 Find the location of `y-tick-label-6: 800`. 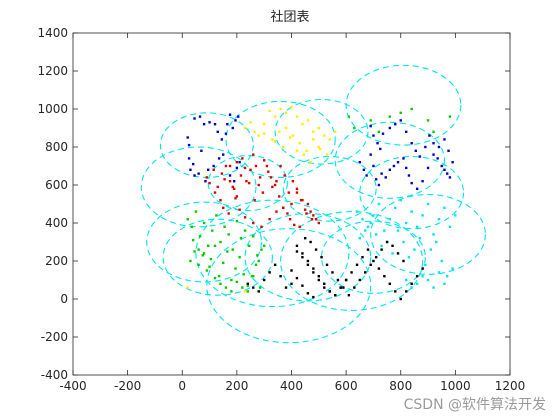

y-tick-label-6: 800 is located at coordinates (56, 147).